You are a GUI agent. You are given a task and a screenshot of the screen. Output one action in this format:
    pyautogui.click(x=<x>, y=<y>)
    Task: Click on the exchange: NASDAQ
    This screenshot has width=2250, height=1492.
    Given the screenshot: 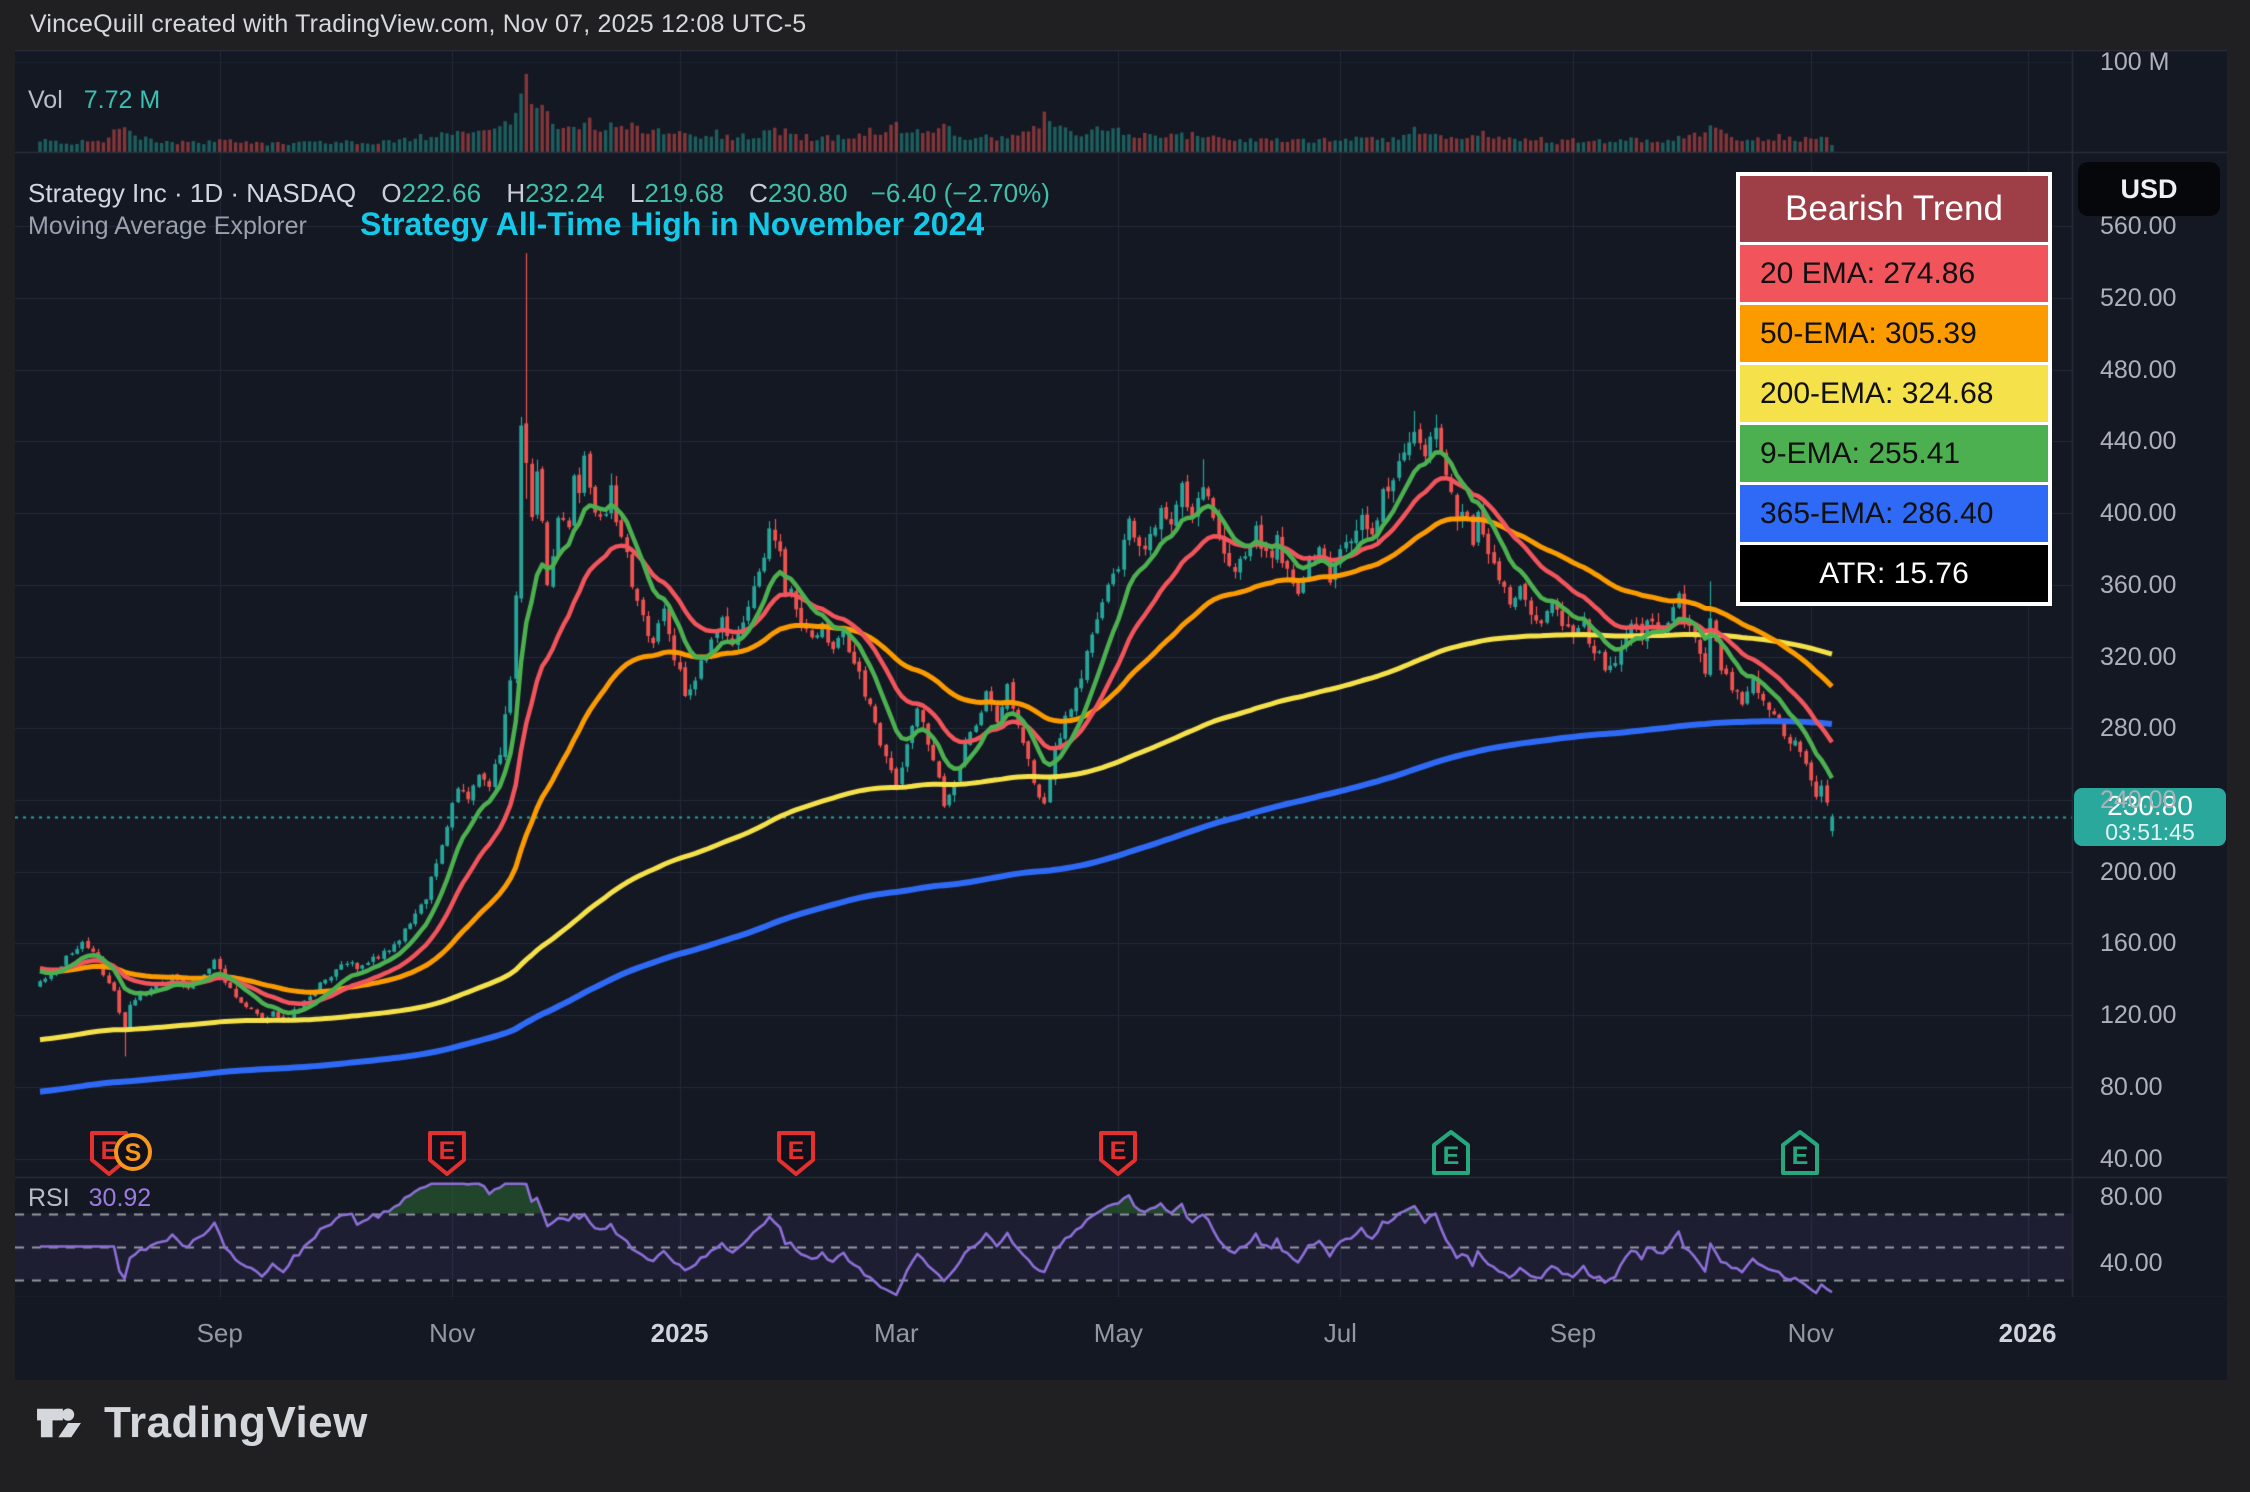 What is the action you would take?
    pyautogui.click(x=301, y=193)
    